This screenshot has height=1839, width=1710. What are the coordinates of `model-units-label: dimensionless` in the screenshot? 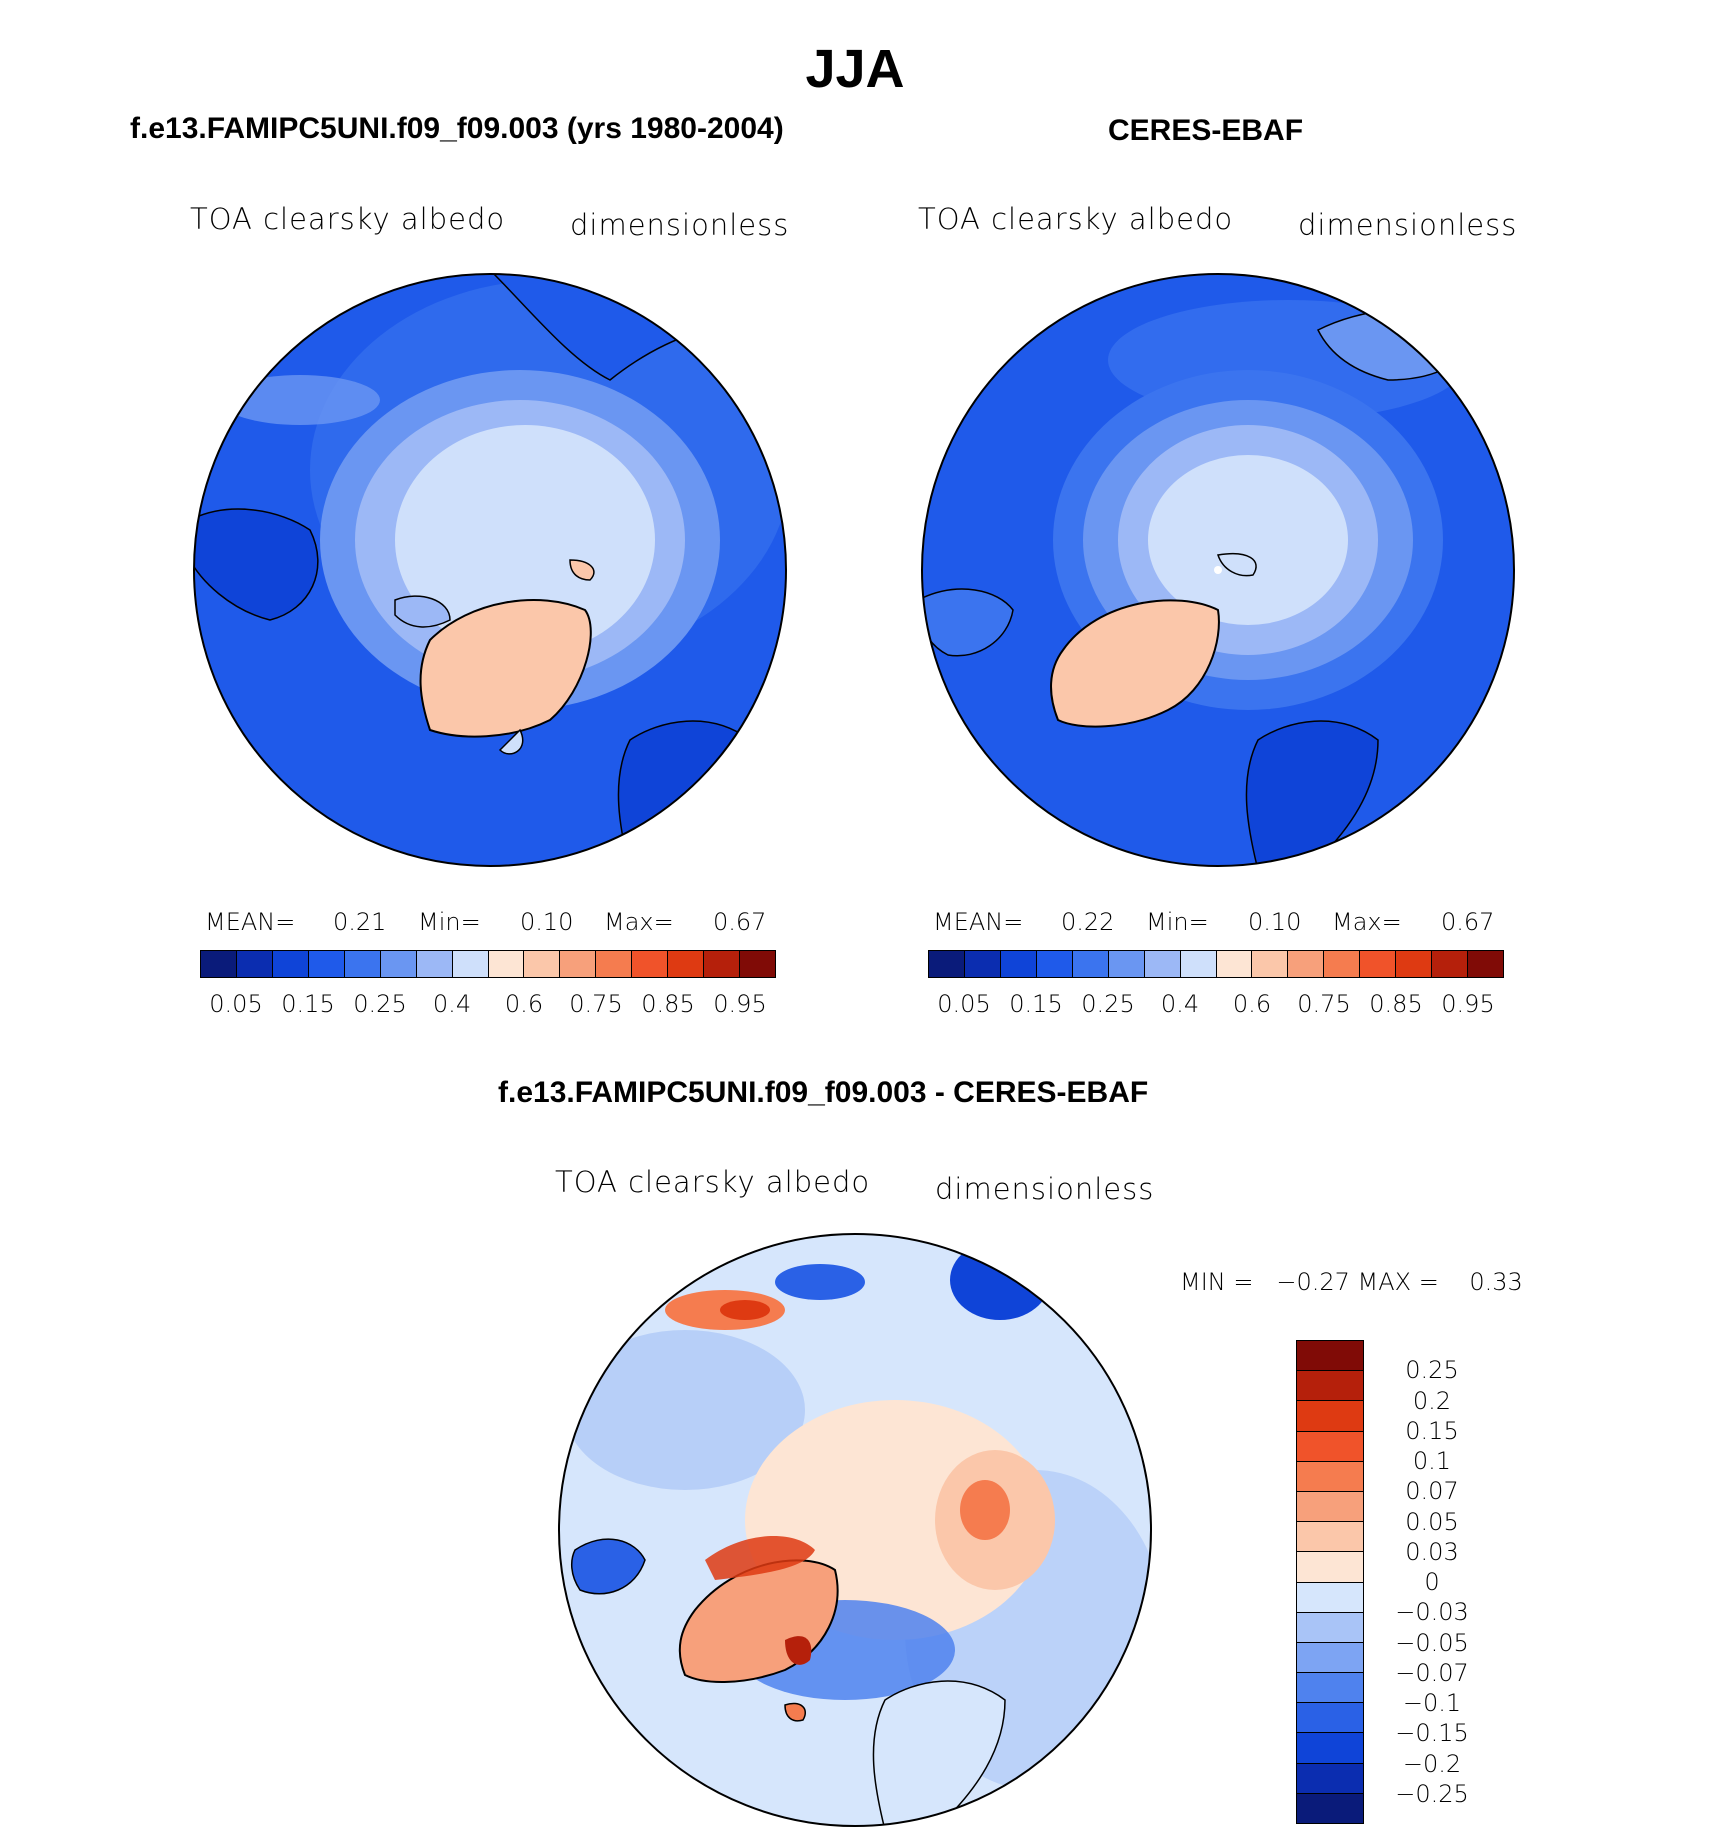 It's located at (680, 225).